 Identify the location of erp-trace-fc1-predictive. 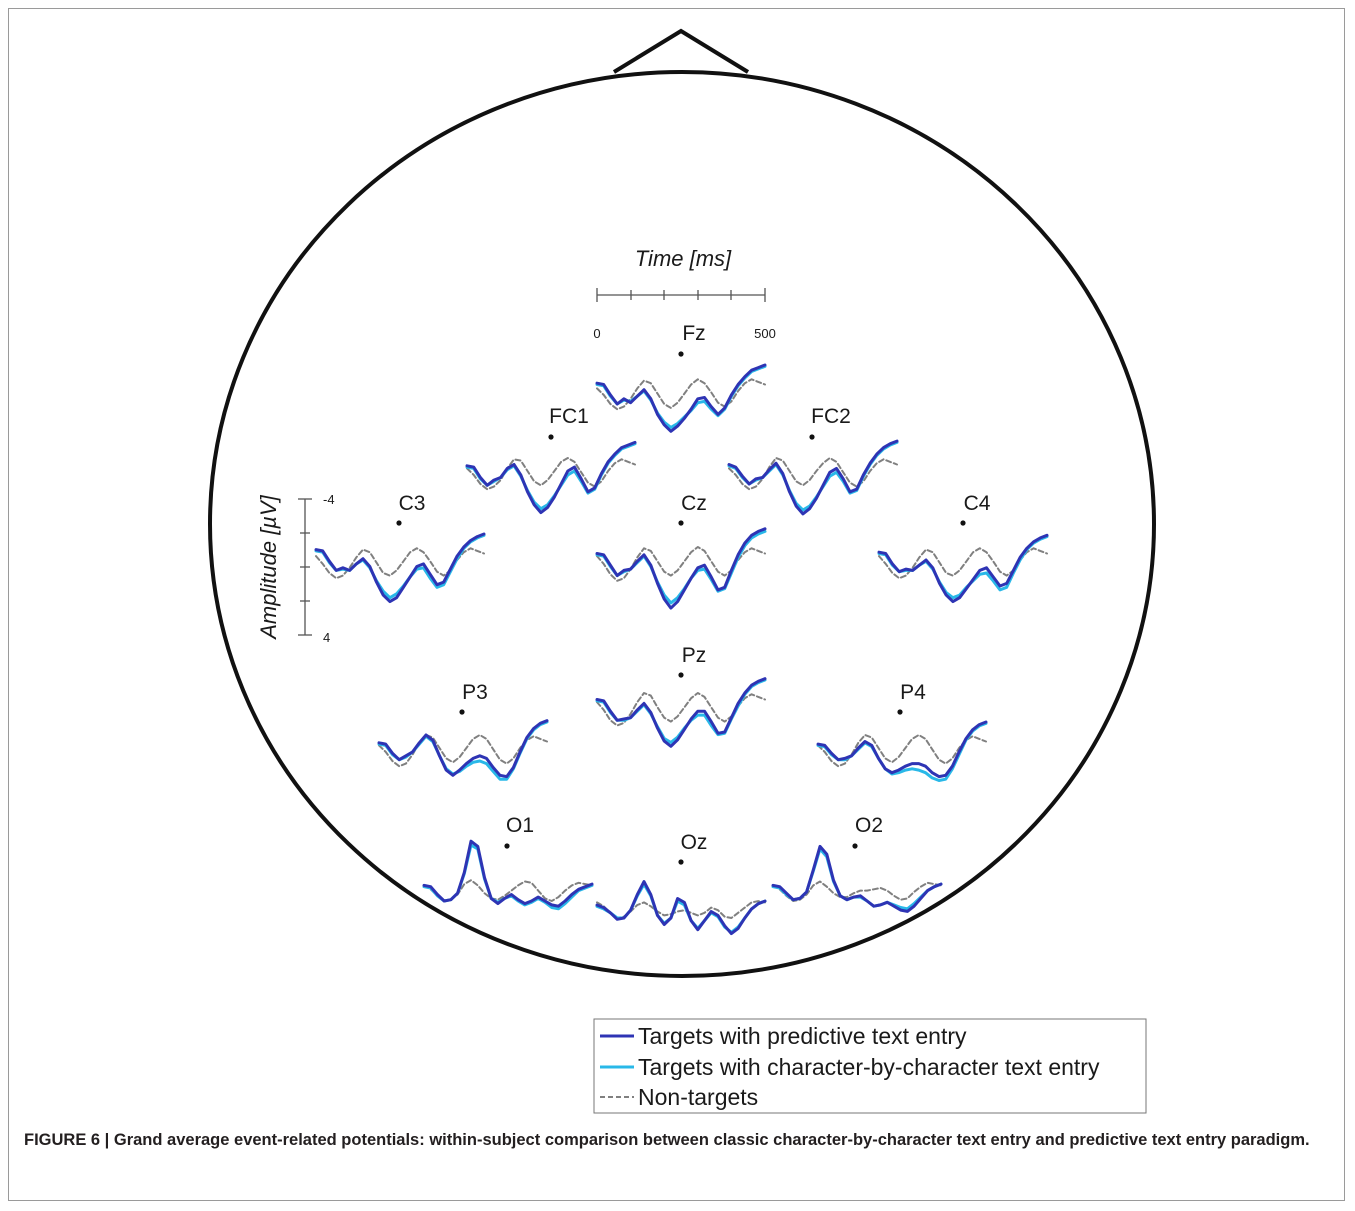
(551, 477).